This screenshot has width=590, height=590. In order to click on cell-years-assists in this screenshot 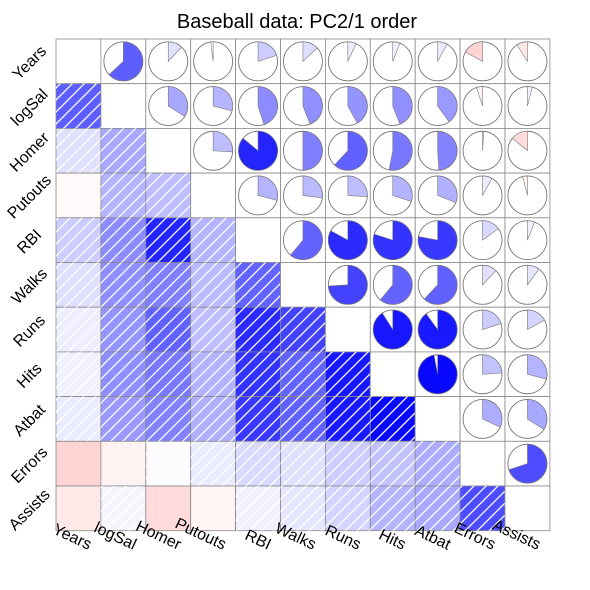, I will do `click(527, 61)`.